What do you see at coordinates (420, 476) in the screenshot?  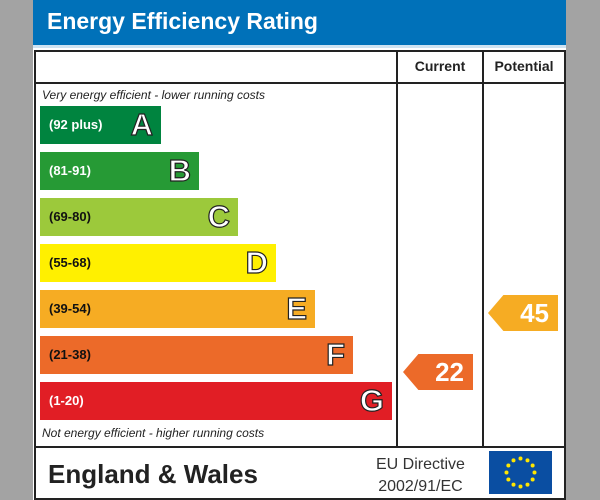 I see `eu-directive: EU Directive 2002/91/EC` at bounding box center [420, 476].